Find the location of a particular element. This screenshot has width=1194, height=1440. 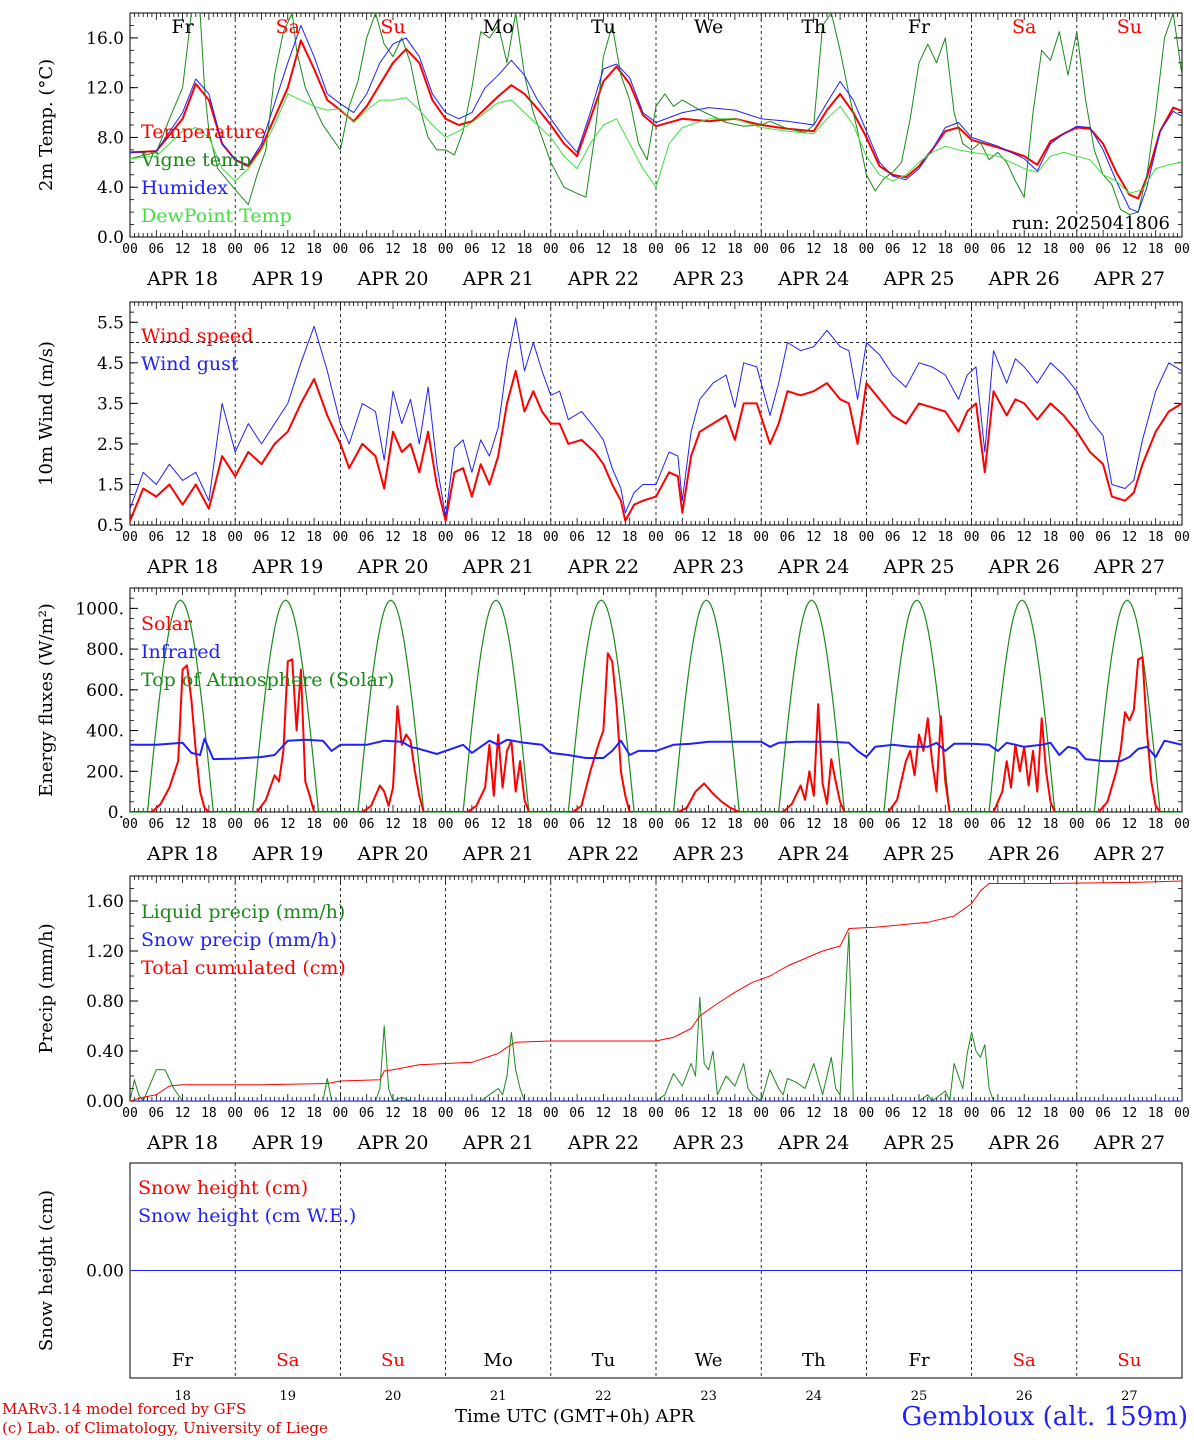

y-axis-label: 2m Temp. (°C) is located at coordinates (46, 125).